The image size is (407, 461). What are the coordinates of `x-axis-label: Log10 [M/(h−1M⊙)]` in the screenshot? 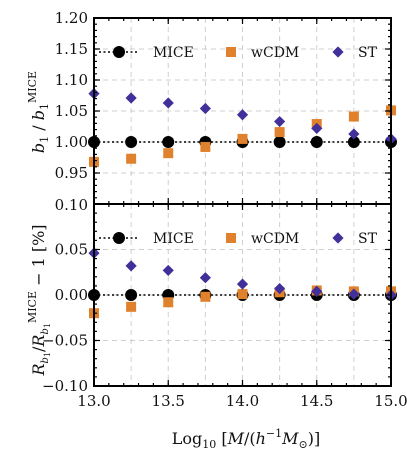 It's located at (246, 439).